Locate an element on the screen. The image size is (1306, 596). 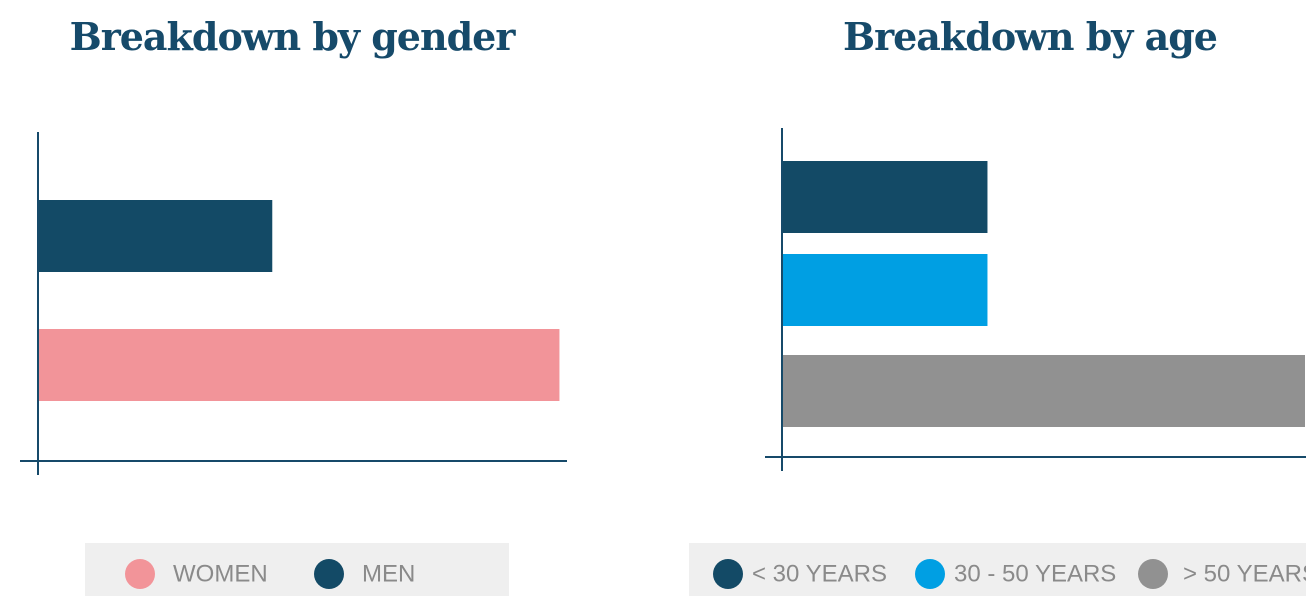
legend-label: < 30 YEARS is located at coordinates (819, 573).